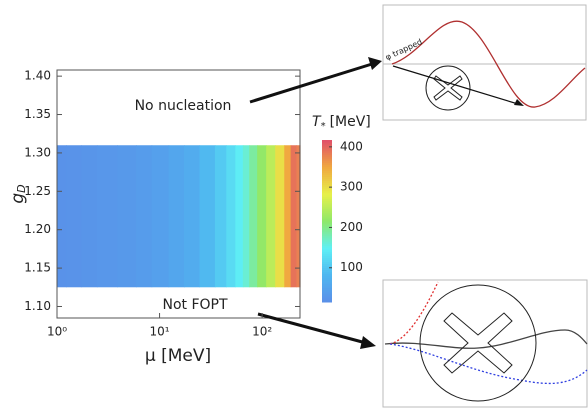 The height and width of the screenshot is (408, 588). Describe the element at coordinates (37, 306) in the screenshot. I see `y-tick-label: 1.10` at that location.